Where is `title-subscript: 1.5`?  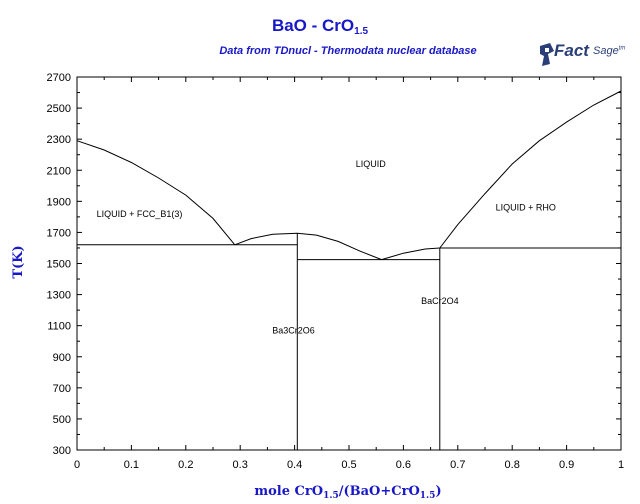 title-subscript: 1.5 is located at coordinates (361, 31).